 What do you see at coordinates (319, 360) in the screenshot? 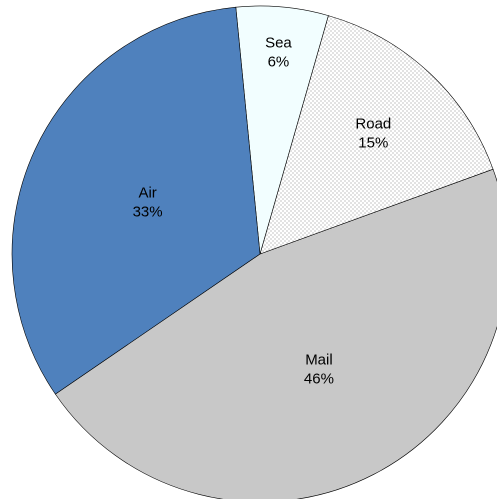
I see `slice-label-mail: Mail` at bounding box center [319, 360].